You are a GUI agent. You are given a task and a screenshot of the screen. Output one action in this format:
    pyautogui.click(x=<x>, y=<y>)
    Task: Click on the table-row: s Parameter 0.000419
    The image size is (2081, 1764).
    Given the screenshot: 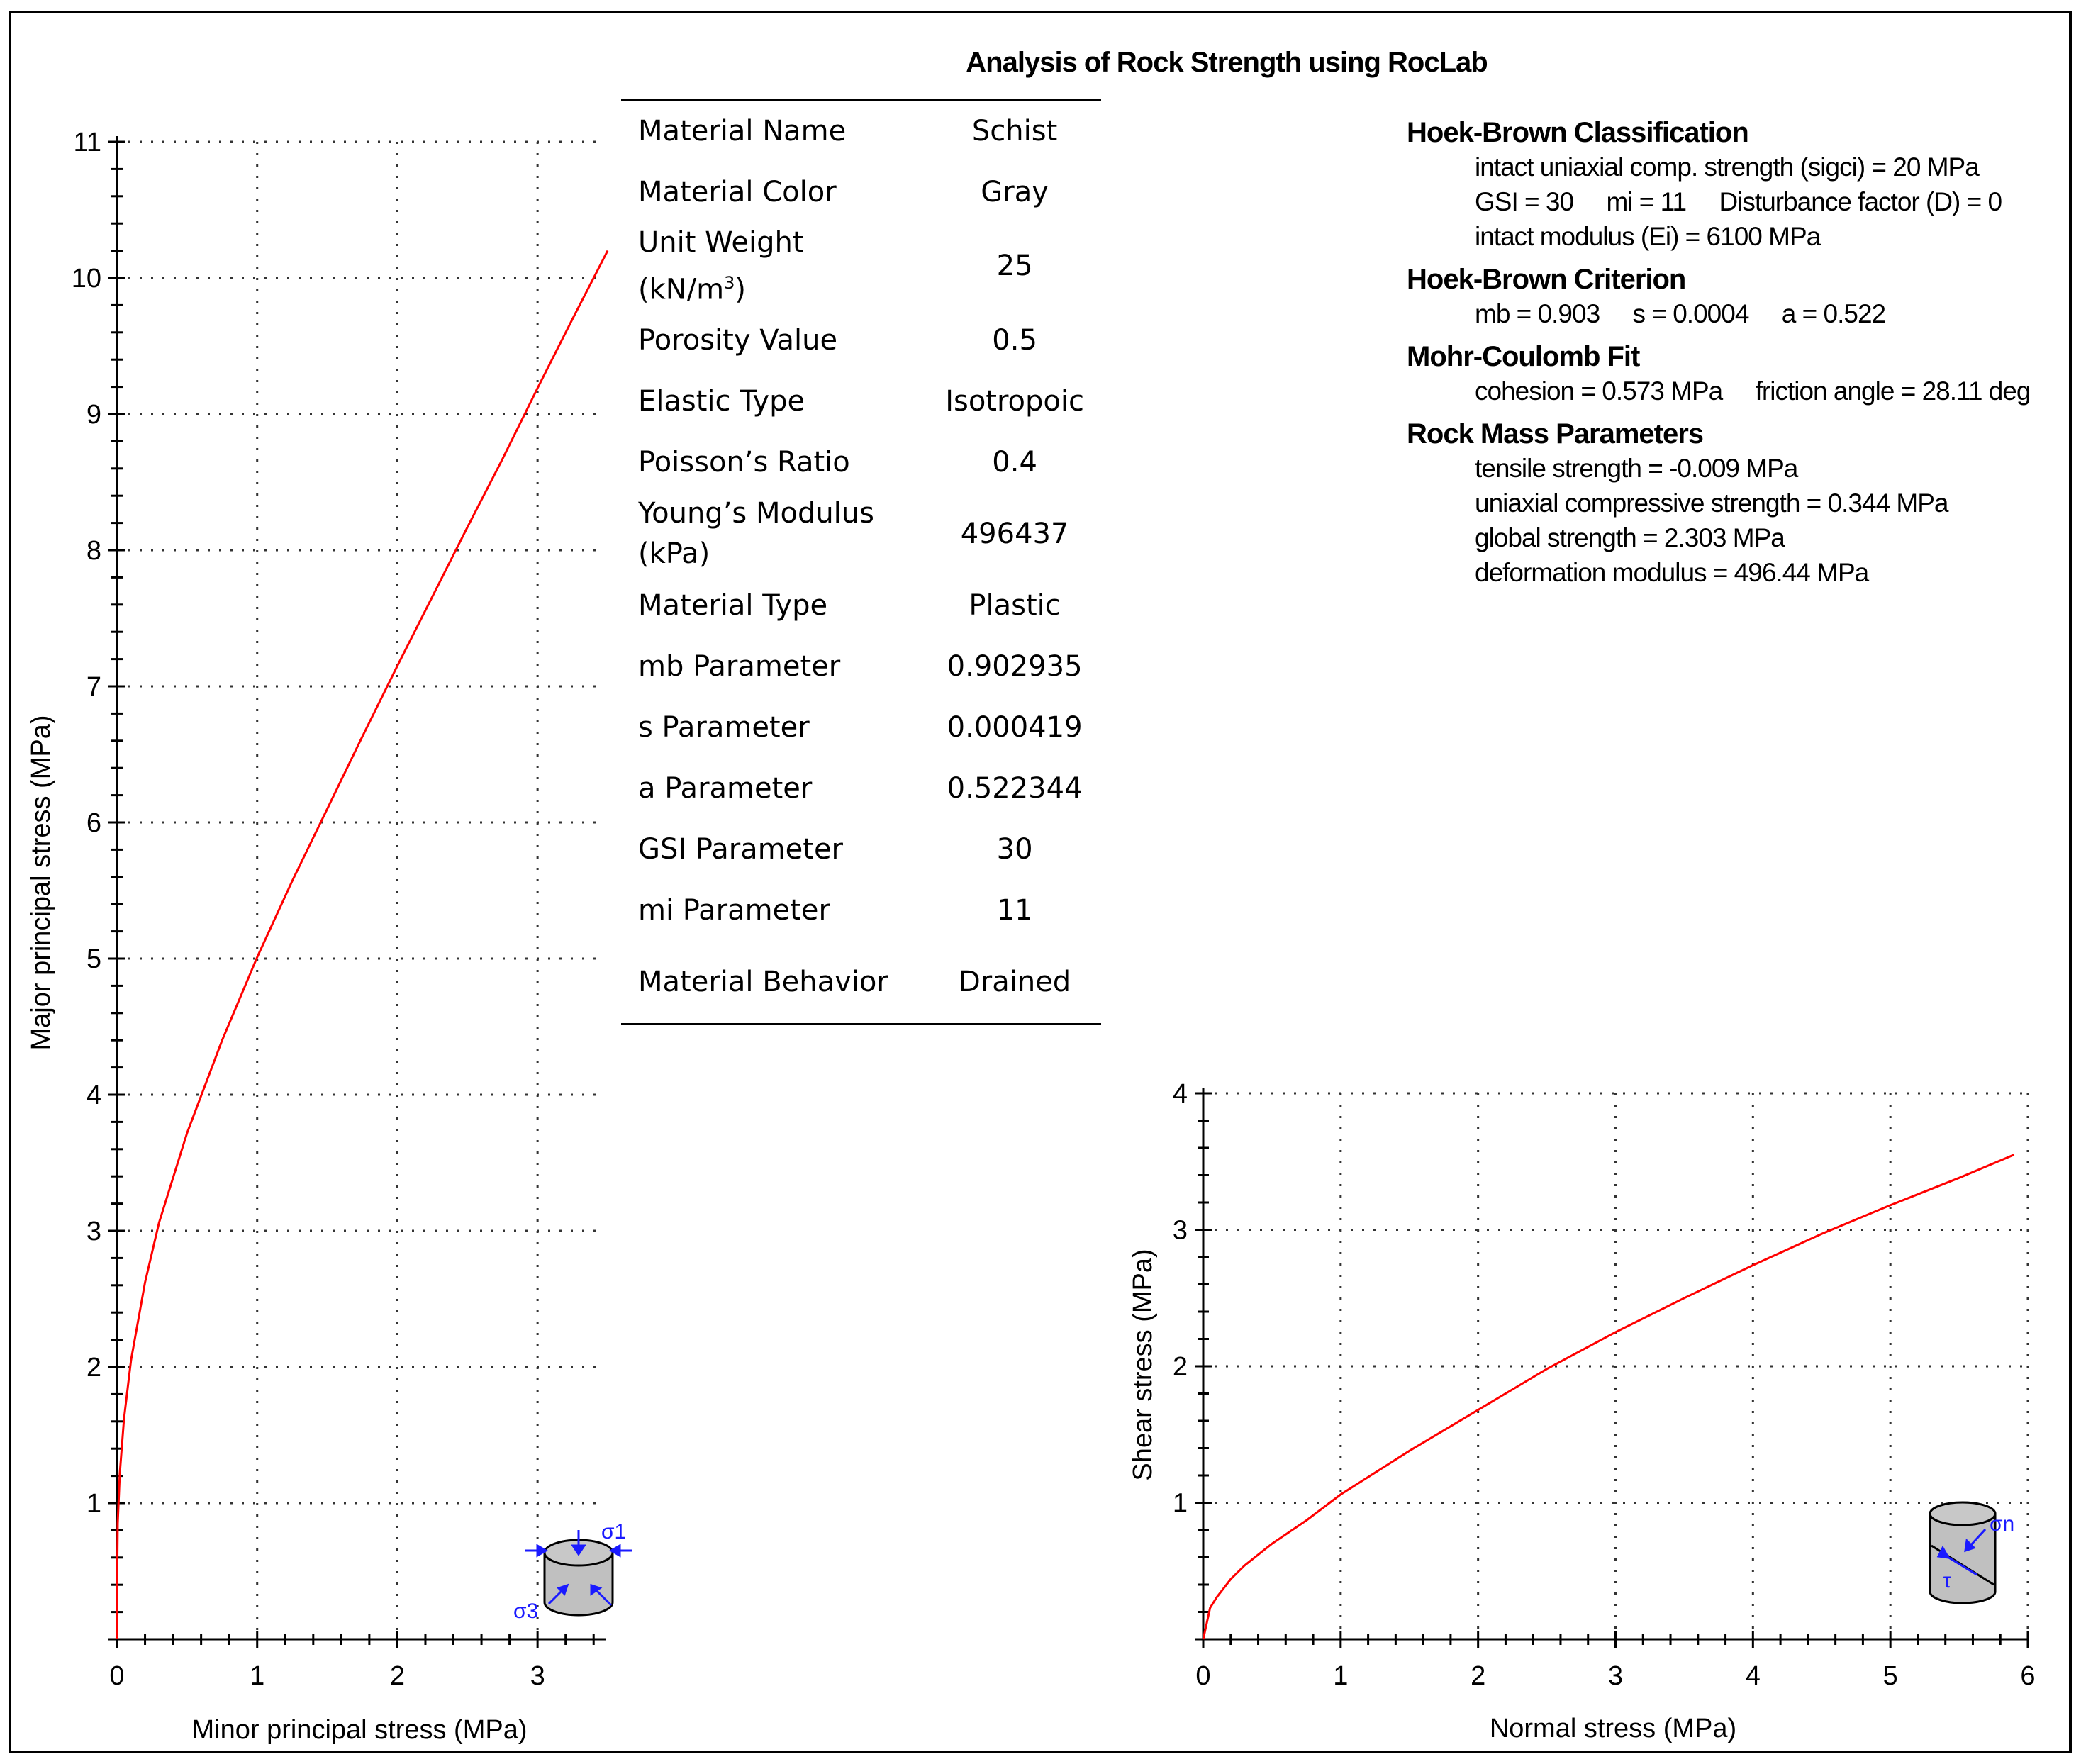 What is the action you would take?
    pyautogui.click(x=861, y=727)
    